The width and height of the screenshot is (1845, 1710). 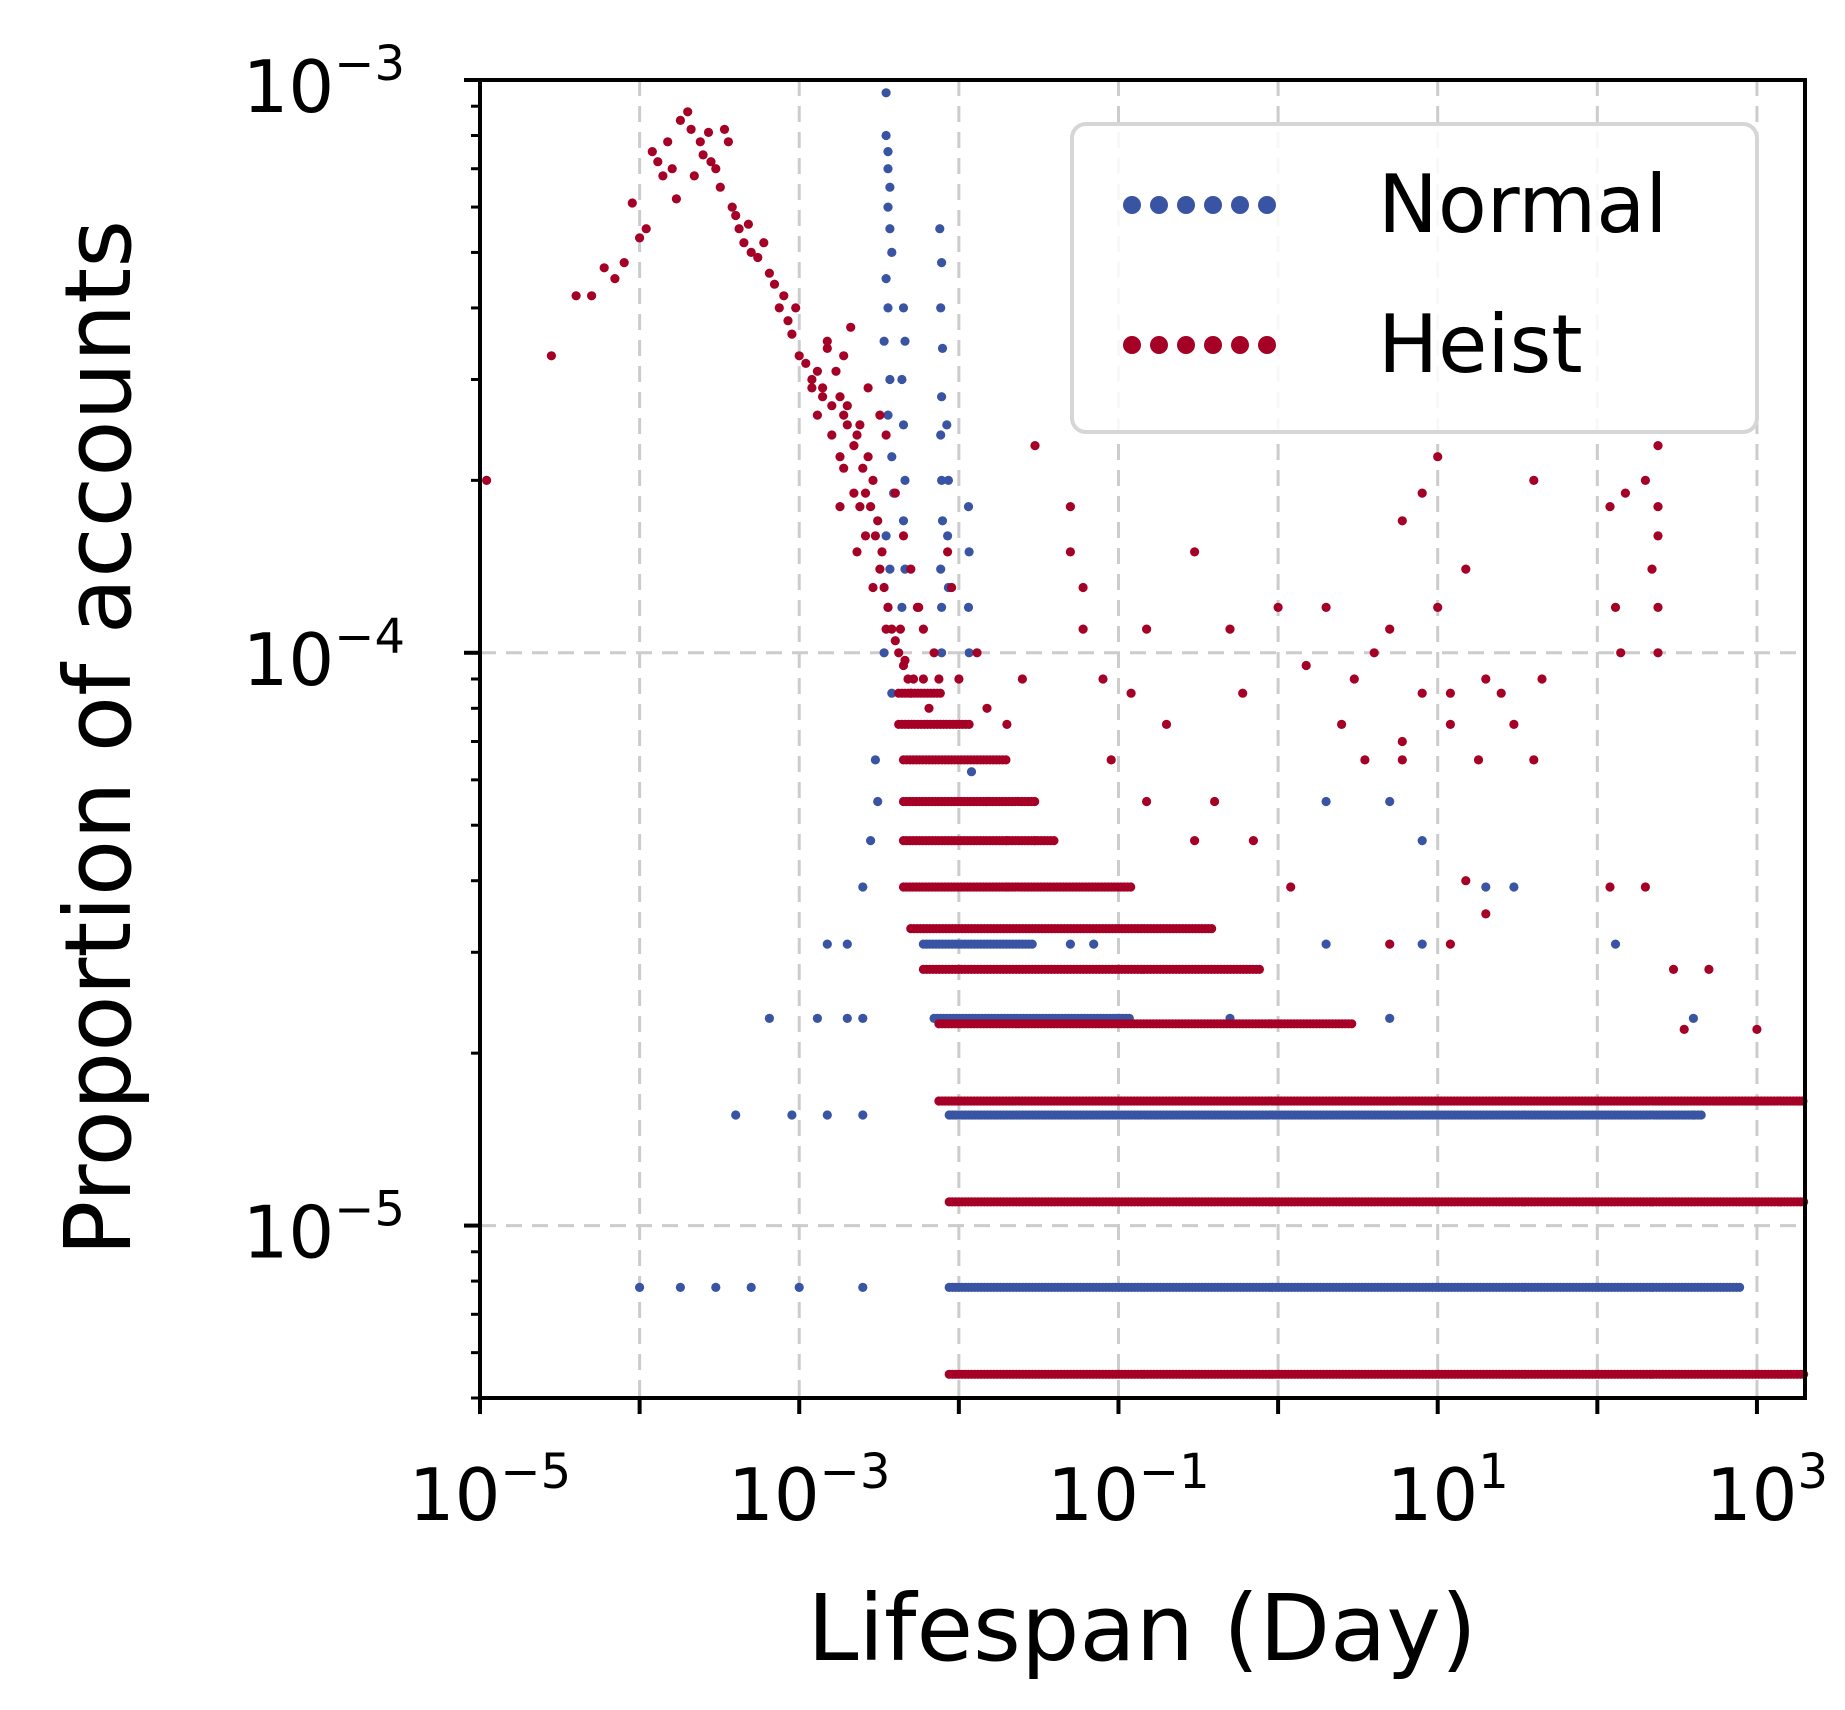 What do you see at coordinates (1414, 278) in the screenshot?
I see `legend: Normal Heist` at bounding box center [1414, 278].